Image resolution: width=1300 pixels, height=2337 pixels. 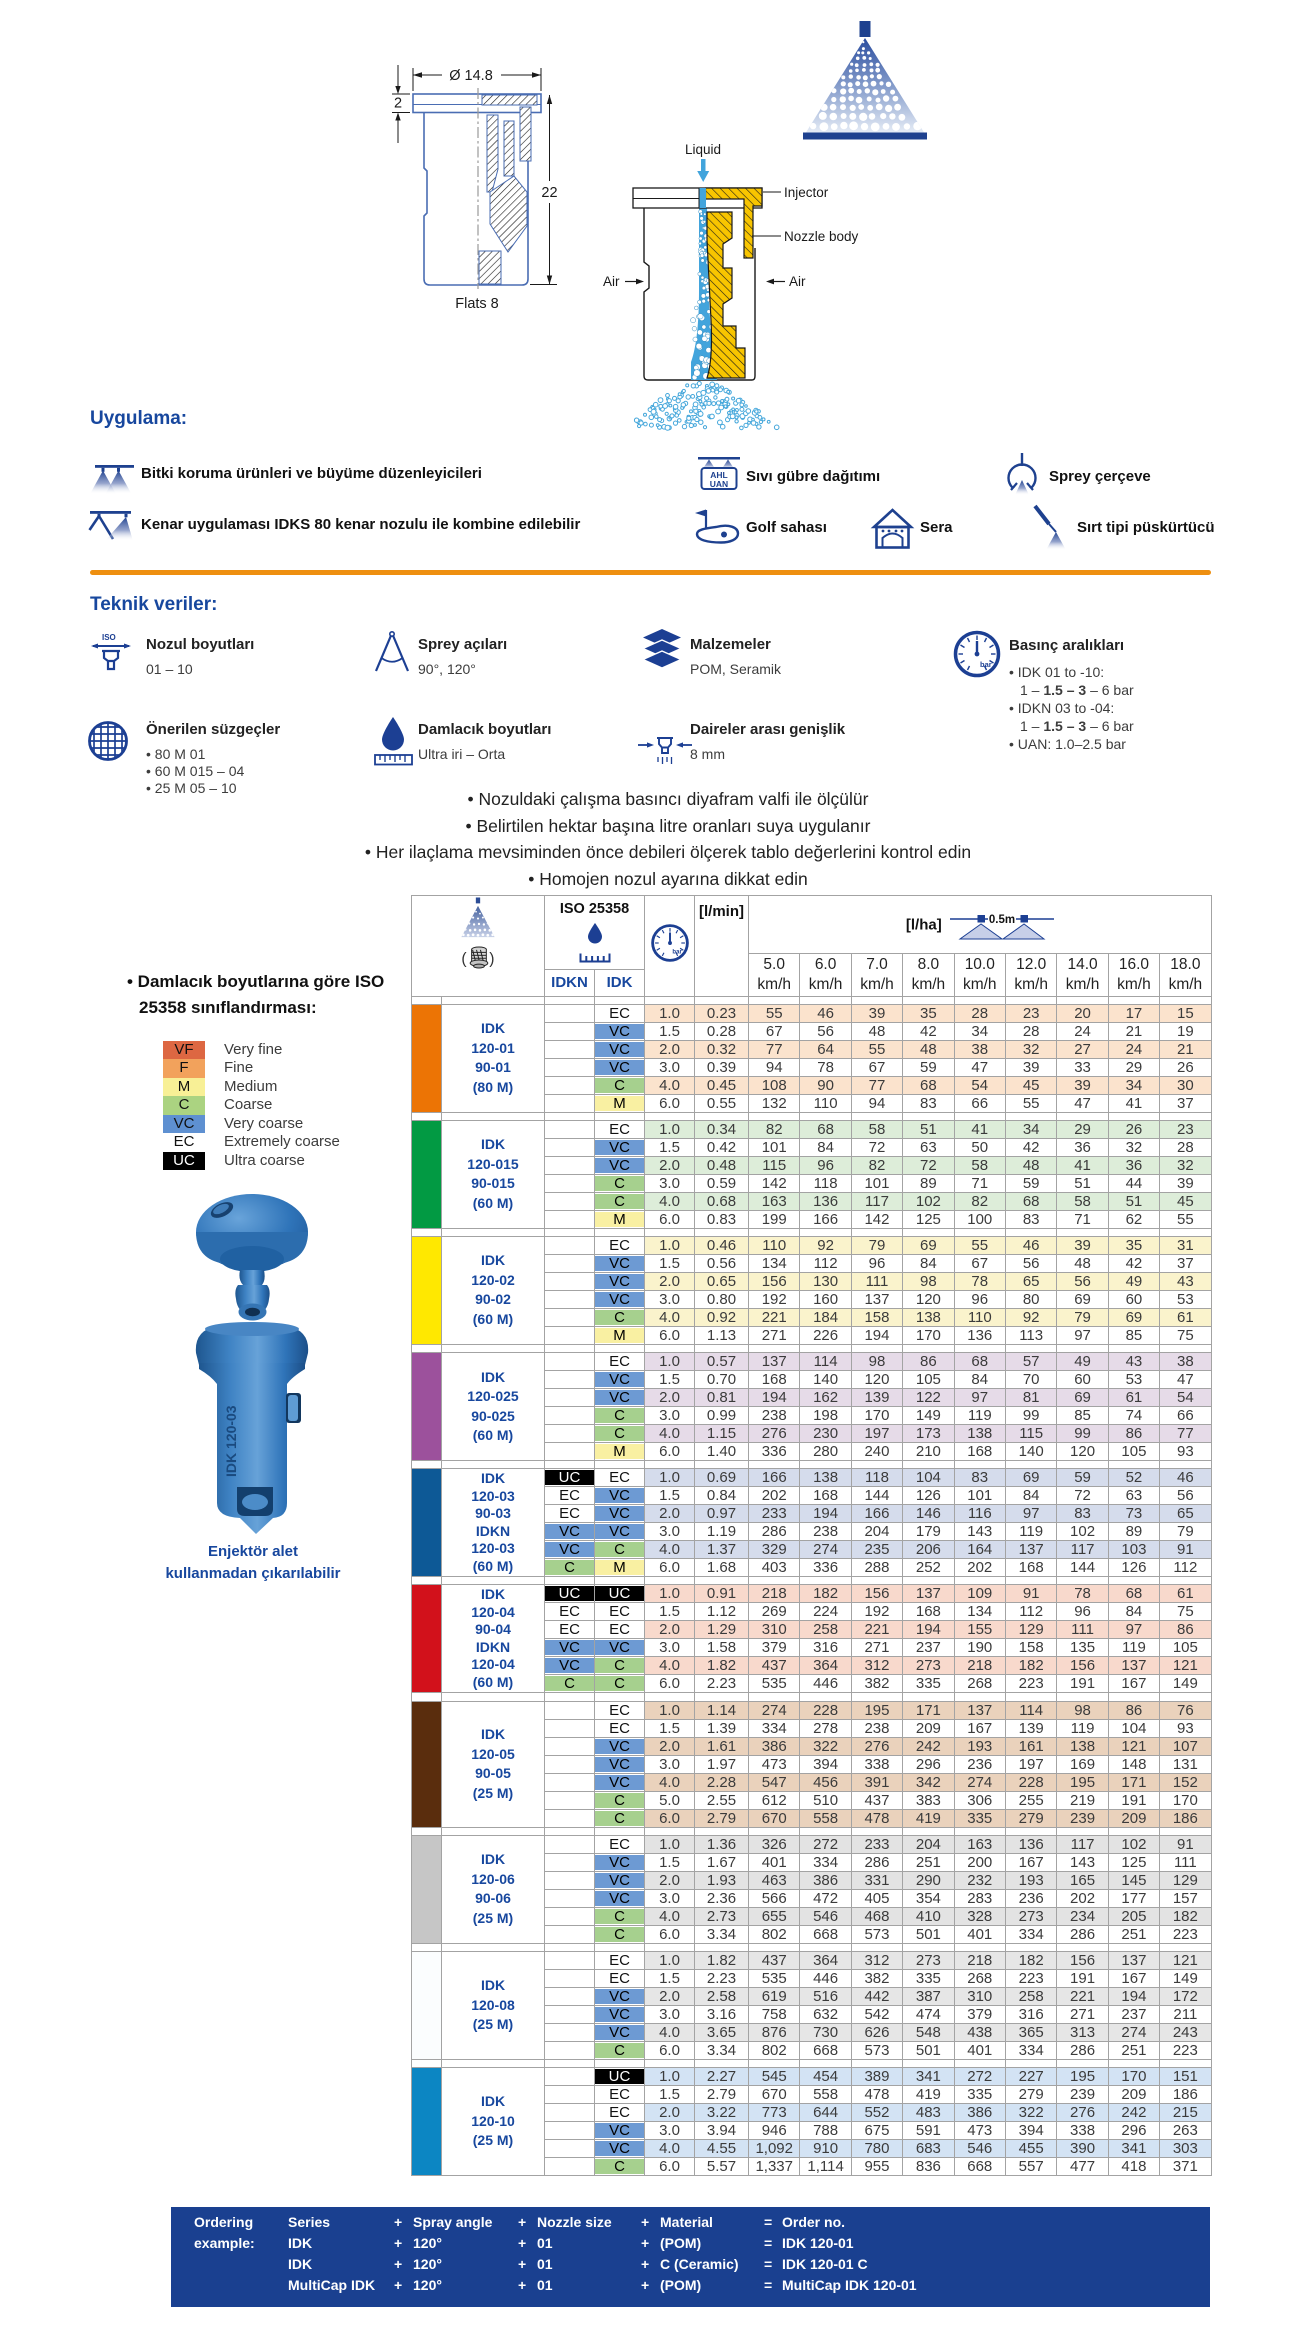 What do you see at coordinates (719, 484) in the screenshot?
I see `svg-text: UAN` at bounding box center [719, 484].